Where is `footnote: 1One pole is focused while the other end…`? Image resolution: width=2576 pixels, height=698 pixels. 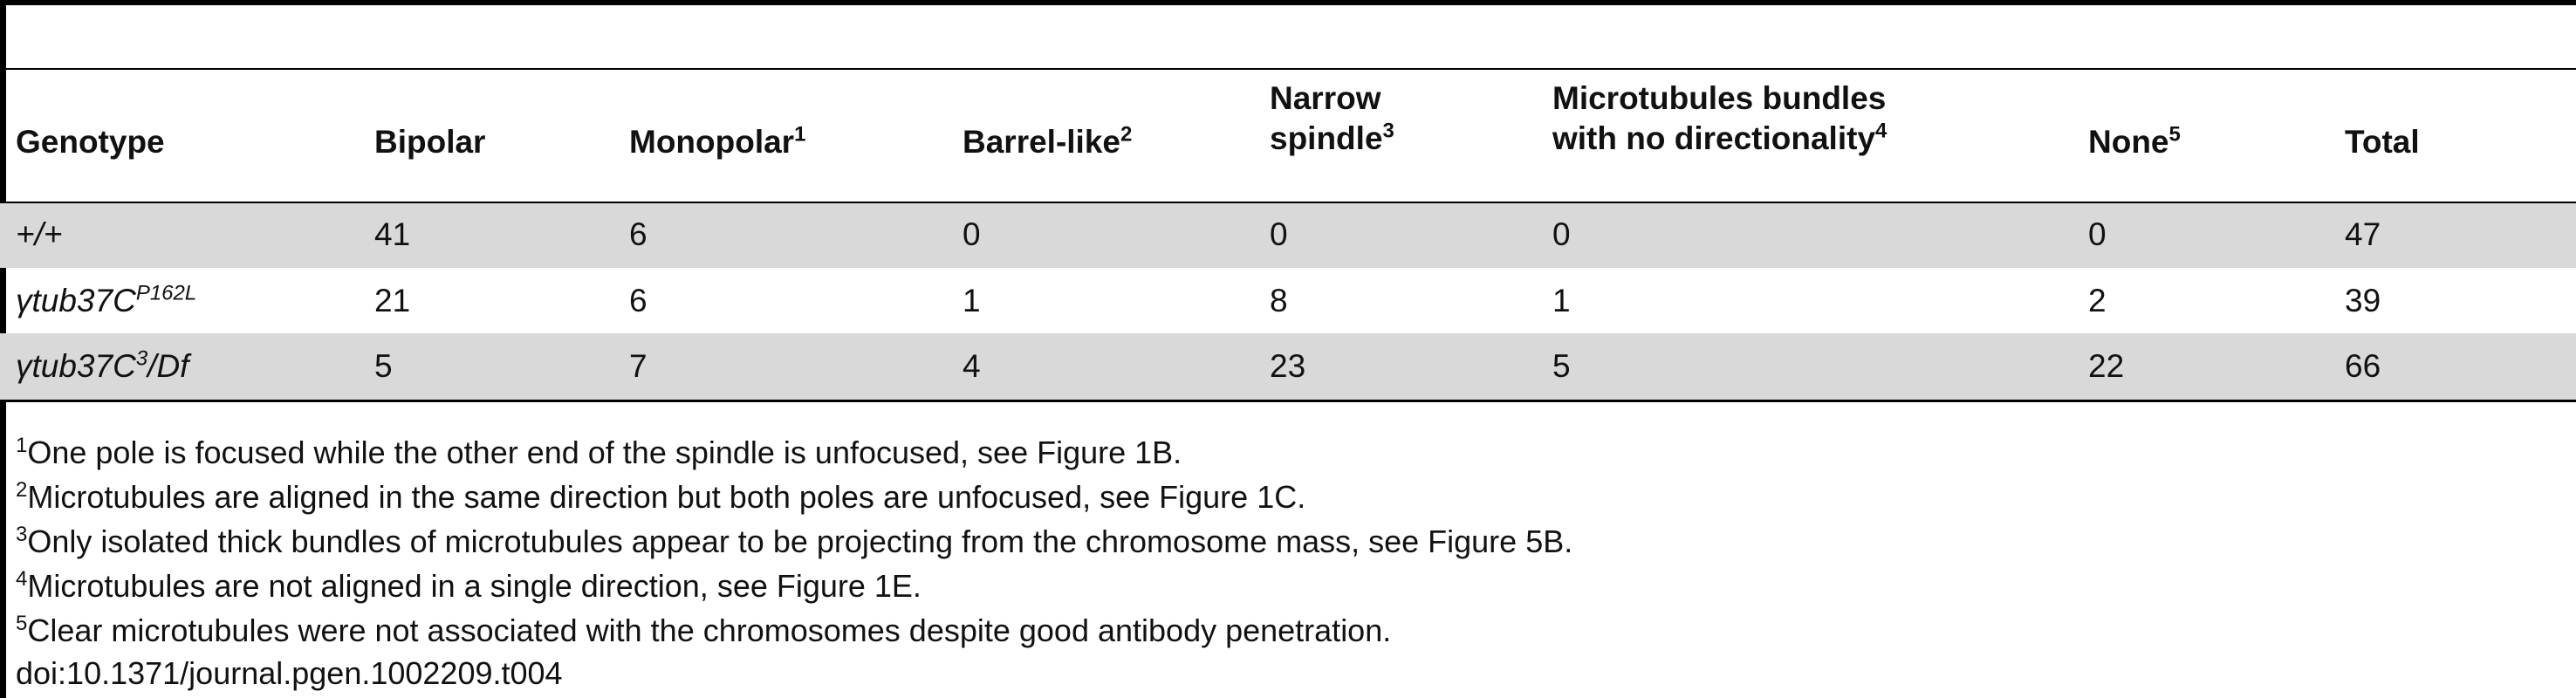 footnote: 1One pole is focused while the other end… is located at coordinates (599, 453).